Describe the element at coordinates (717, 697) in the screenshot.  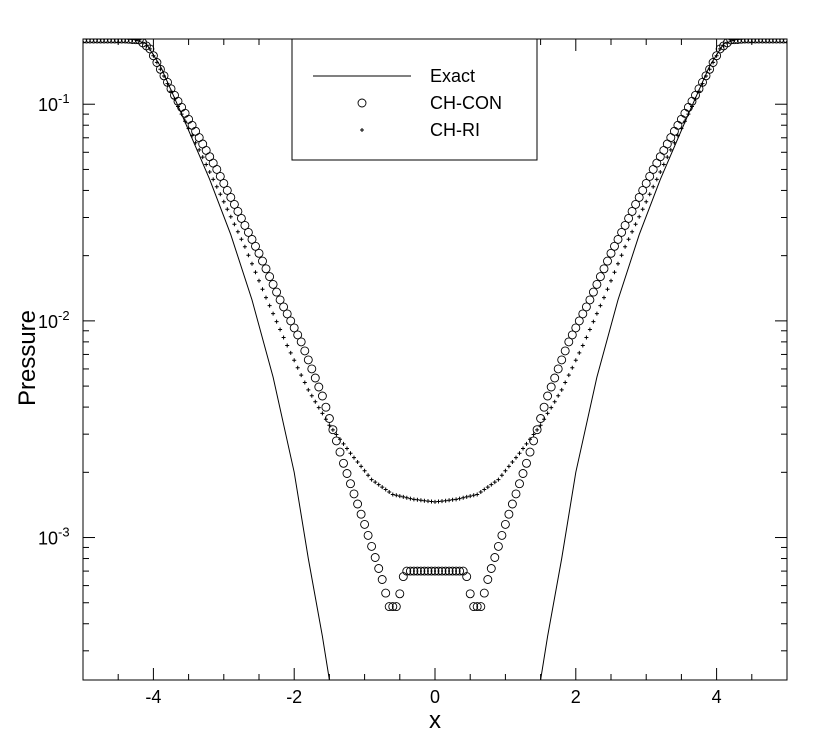
I see `x-tick-label: 4` at that location.